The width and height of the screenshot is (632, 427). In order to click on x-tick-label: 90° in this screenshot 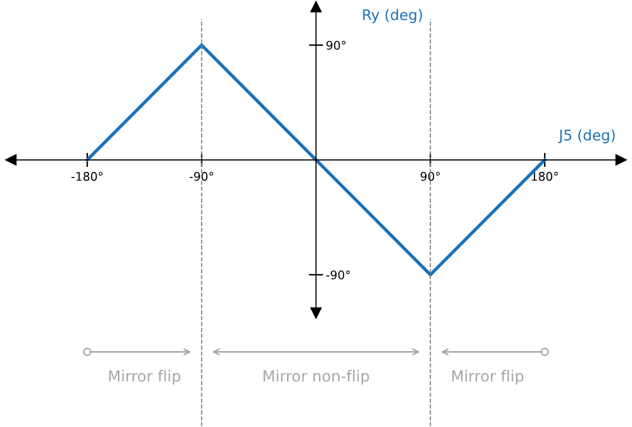, I will do `click(430, 176)`.